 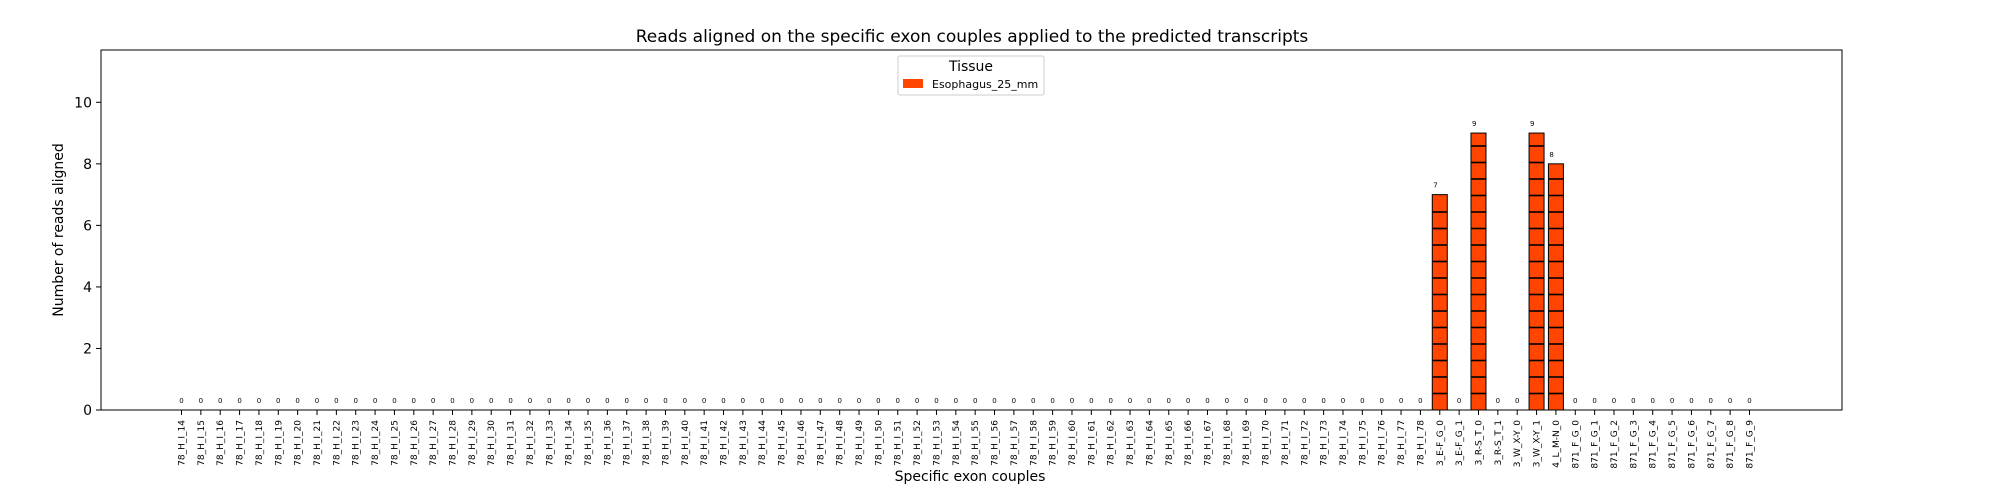 What do you see at coordinates (976, 443) in the screenshot?
I see `x-tick-label: 78_H_I_55` at bounding box center [976, 443].